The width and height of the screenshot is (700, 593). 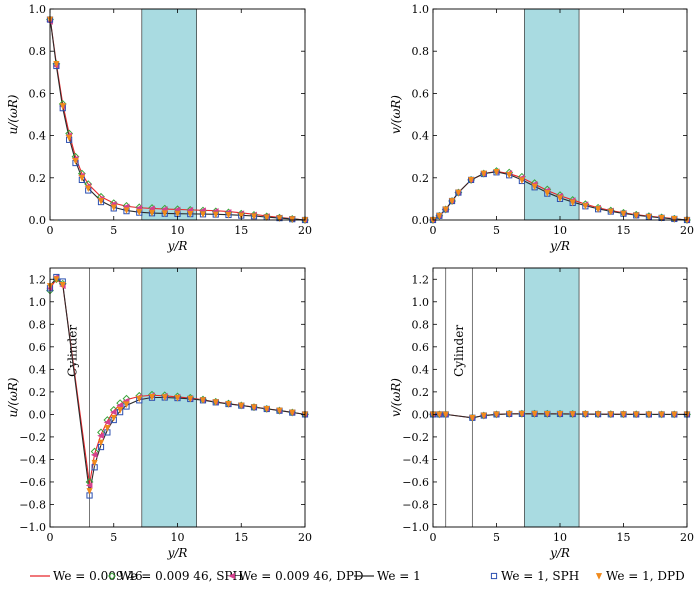 What do you see at coordinates (38, 279) in the screenshot?
I see `y-tick-label: 1.2` at bounding box center [38, 279].